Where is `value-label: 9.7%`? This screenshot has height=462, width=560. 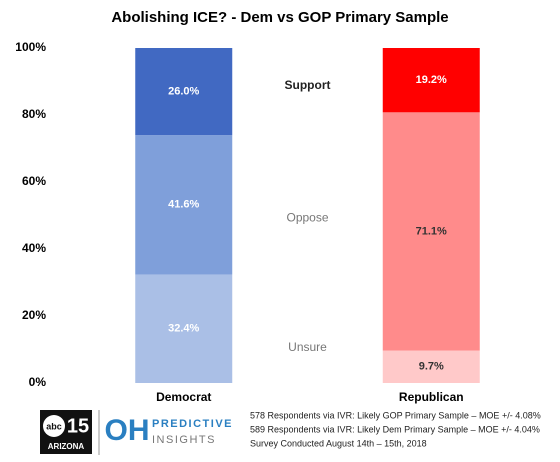 value-label: 9.7% is located at coordinates (431, 367).